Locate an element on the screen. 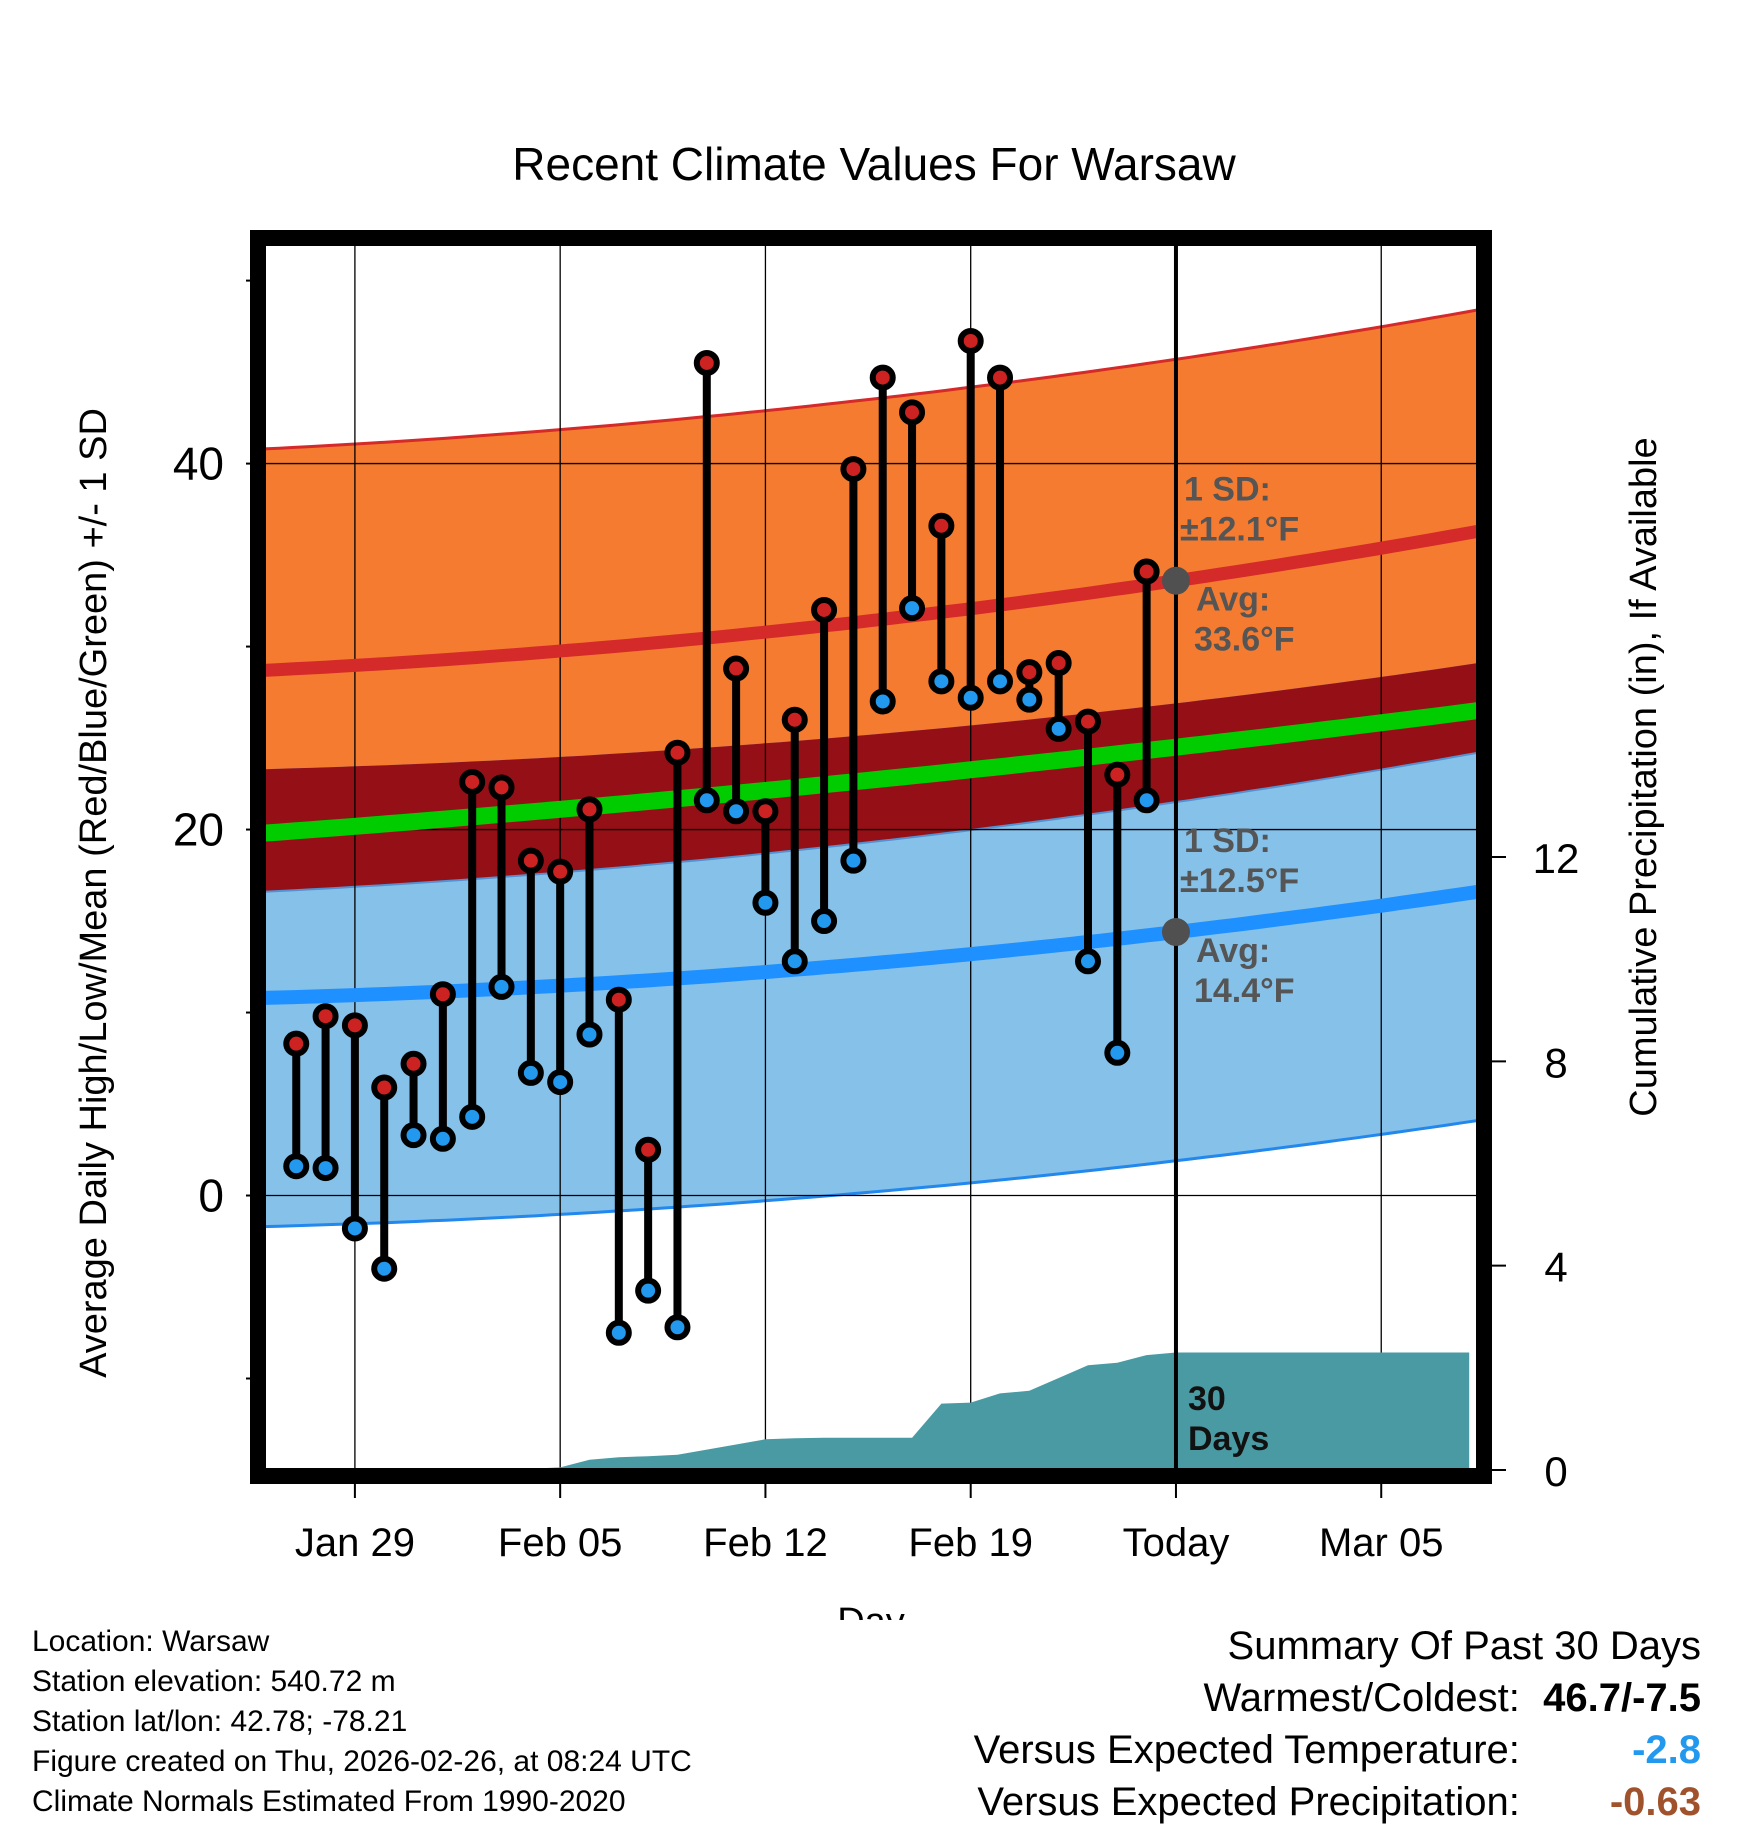 This screenshot has width=1748, height=1828. low-lower-edge is located at coordinates (871, 1174).